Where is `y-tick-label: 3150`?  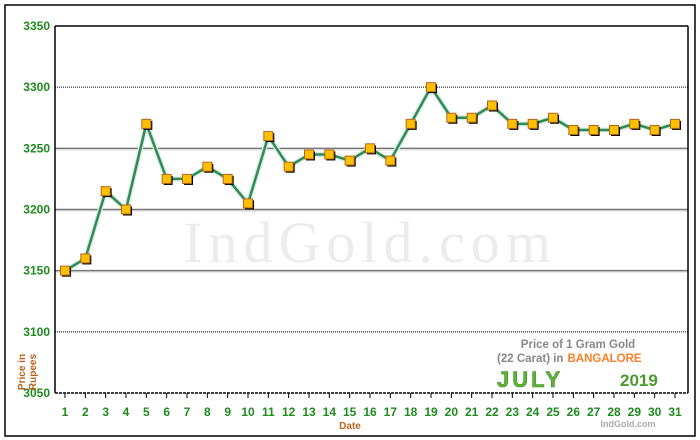
y-tick-label: 3150 is located at coordinates (36, 271).